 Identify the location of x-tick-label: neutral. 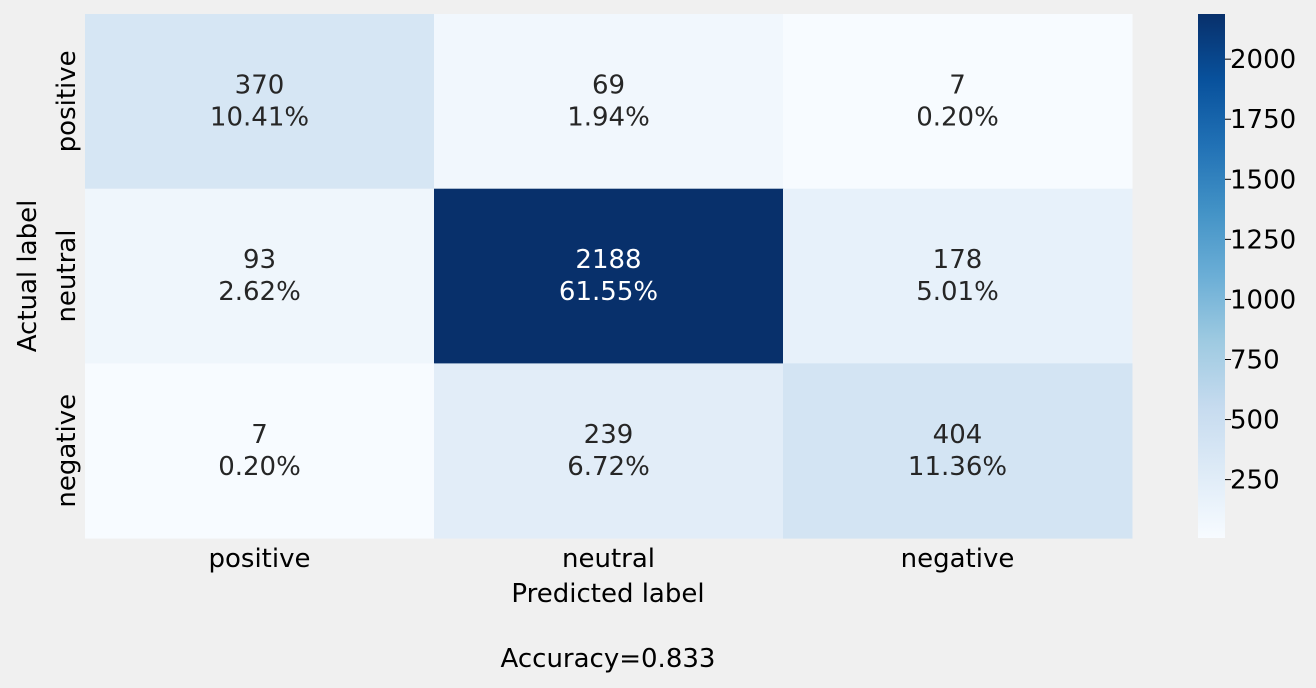
(608, 559).